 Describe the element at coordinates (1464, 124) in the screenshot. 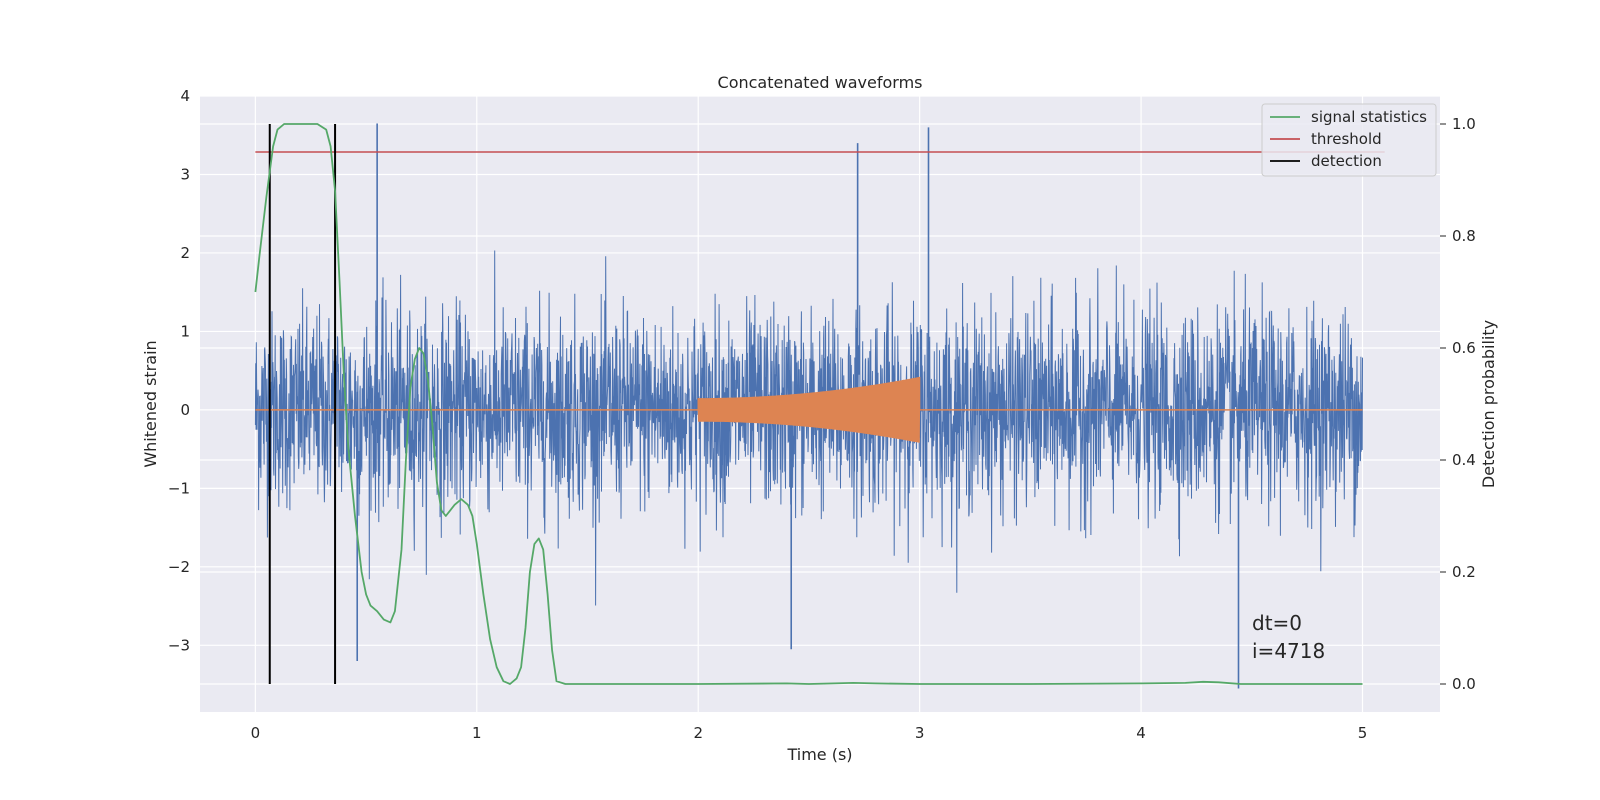

I see `y-right-tick-label: 1.0` at that location.